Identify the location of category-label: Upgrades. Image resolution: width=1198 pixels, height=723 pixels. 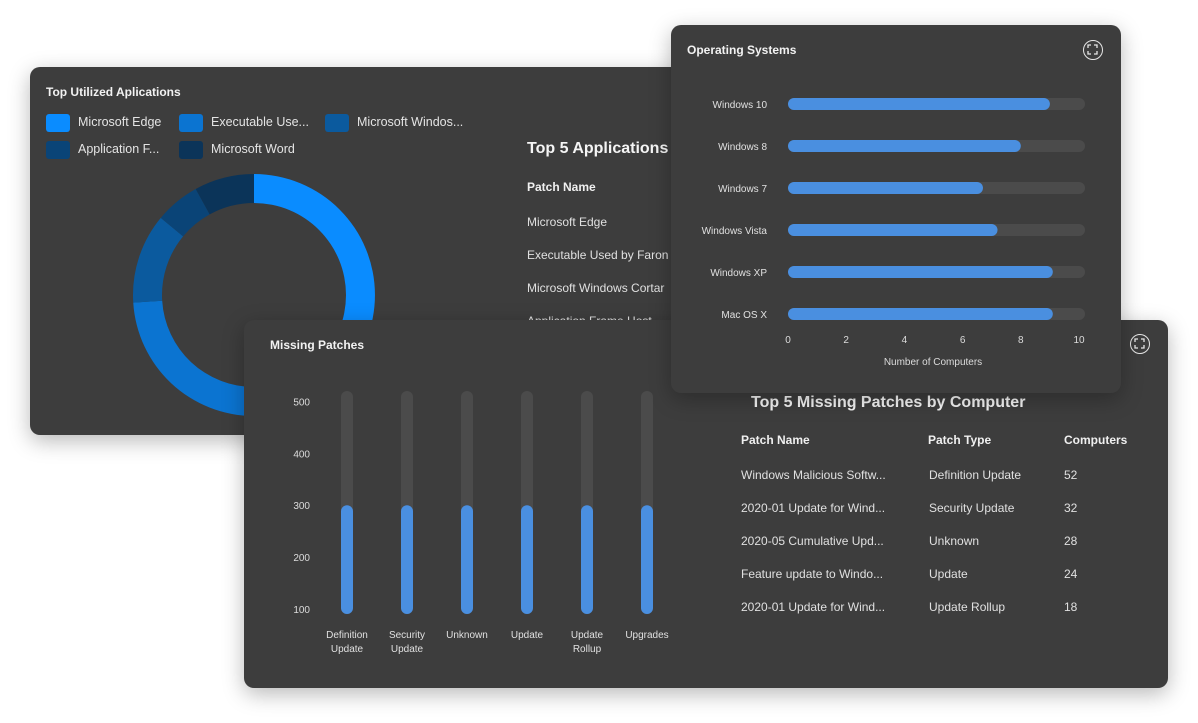
(646, 635).